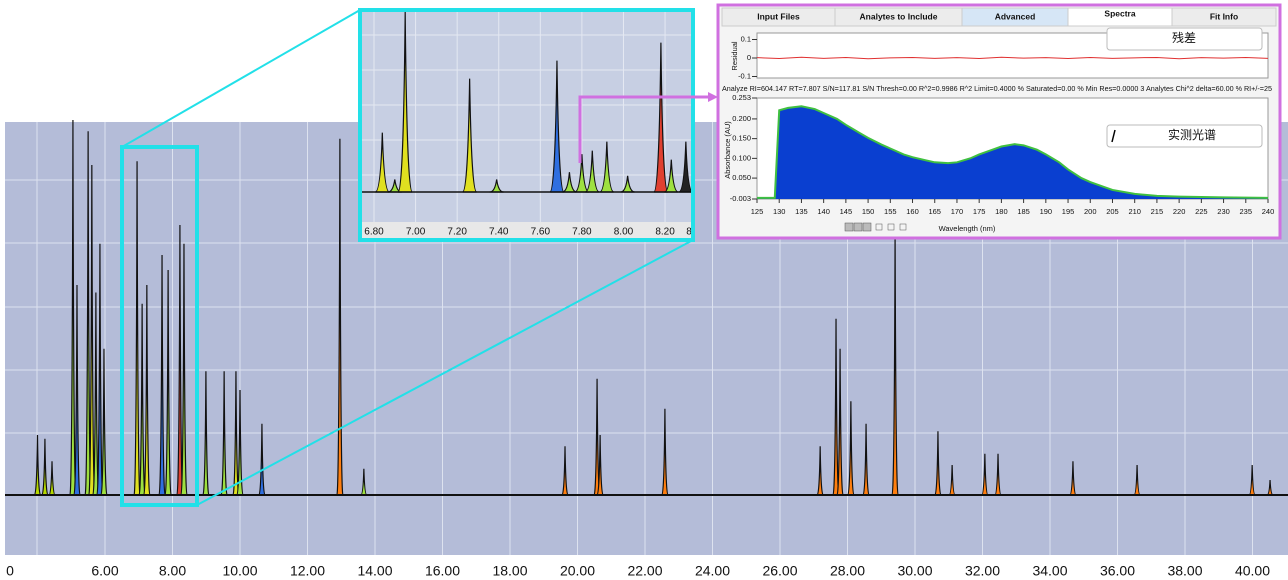 The image size is (1288, 580). What do you see at coordinates (1201, 211) in the screenshot?
I see `x-tick-label: 225` at bounding box center [1201, 211].